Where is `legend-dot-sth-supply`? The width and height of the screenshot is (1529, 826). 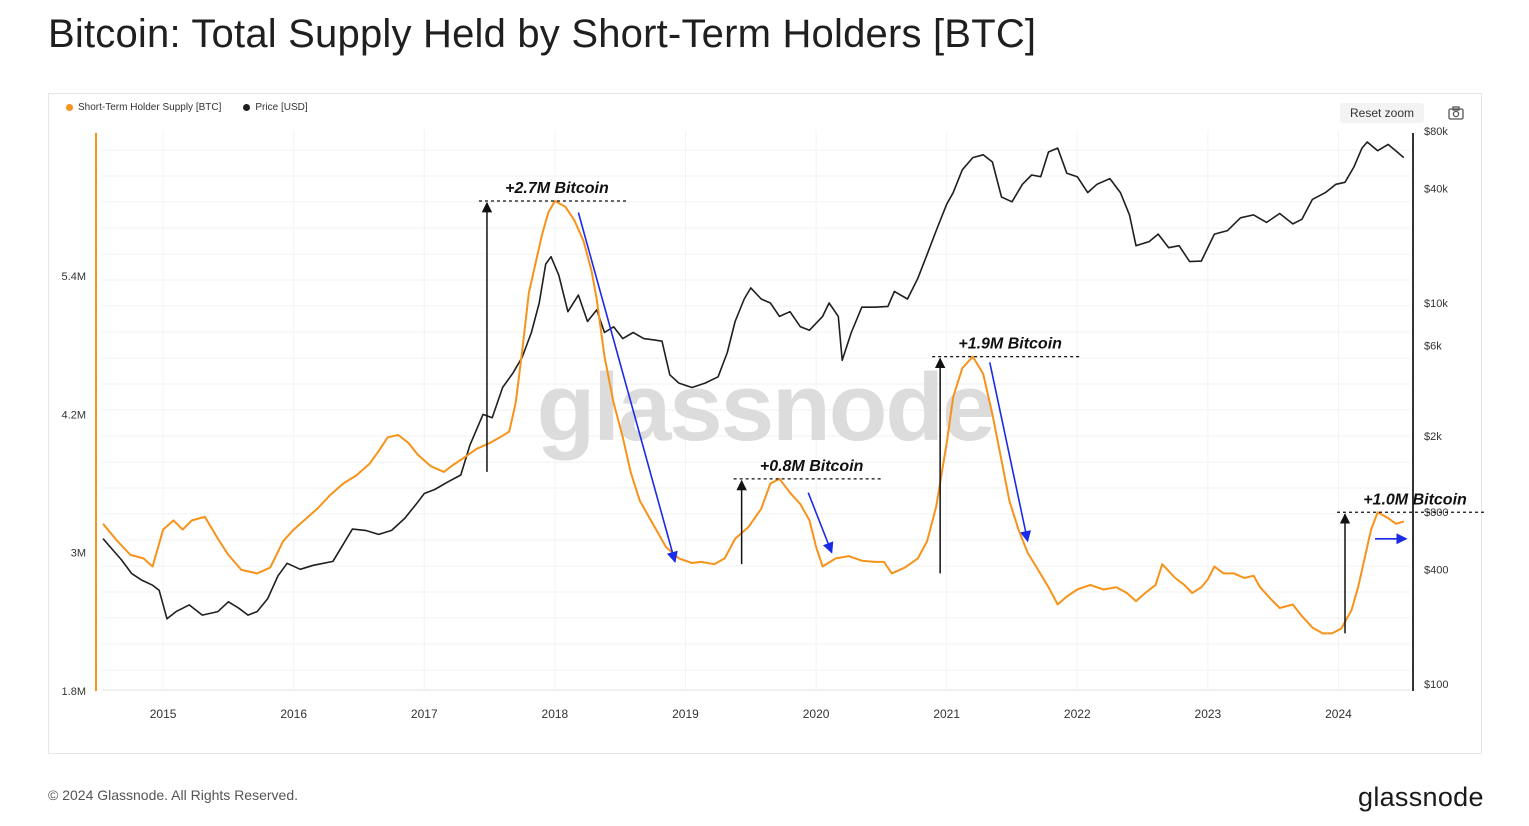
legend-dot-sth-supply is located at coordinates (69, 107).